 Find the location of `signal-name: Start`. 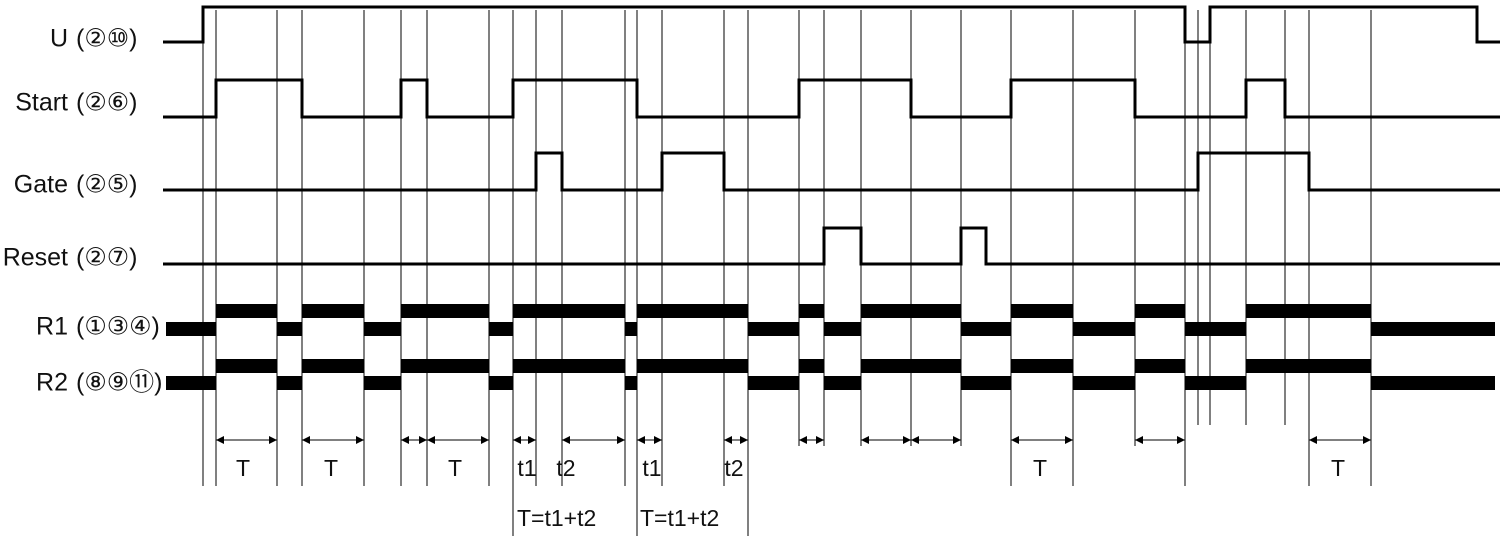

signal-name: Start is located at coordinates (41, 103).